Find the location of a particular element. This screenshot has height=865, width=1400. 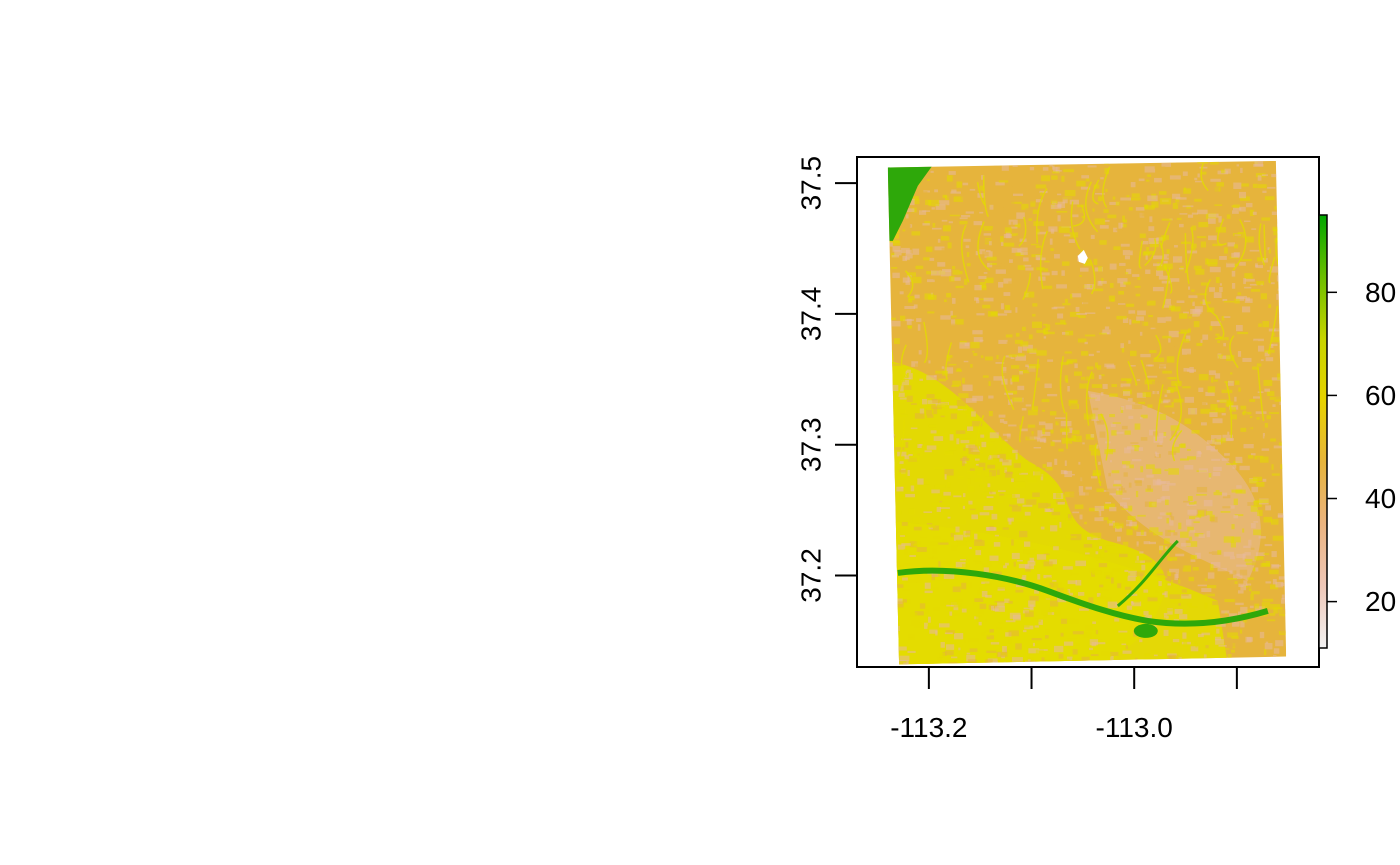

x-axis: -113.2 -113.0 is located at coordinates (1064, 705).